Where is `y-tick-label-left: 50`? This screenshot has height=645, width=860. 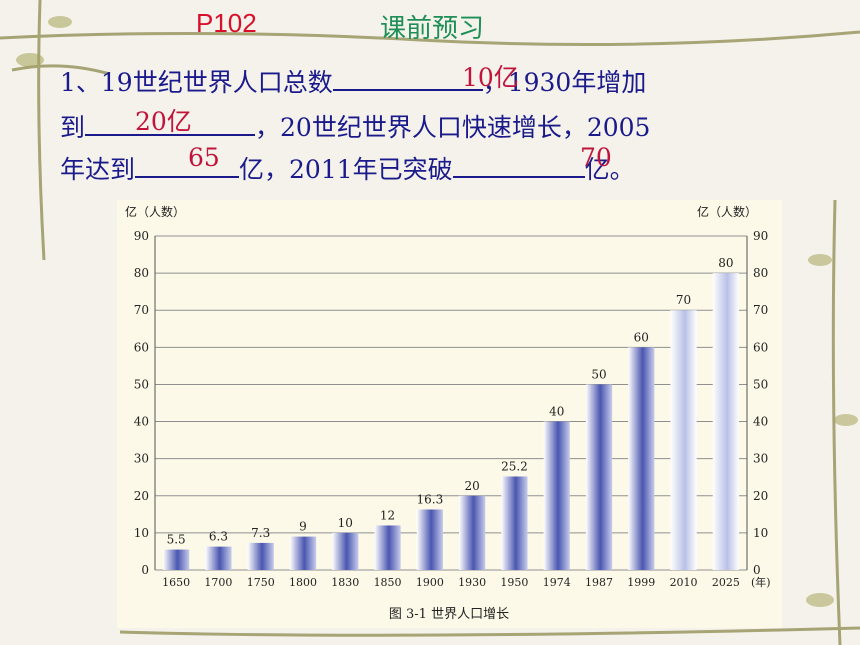 y-tick-label-left: 50 is located at coordinates (141, 384).